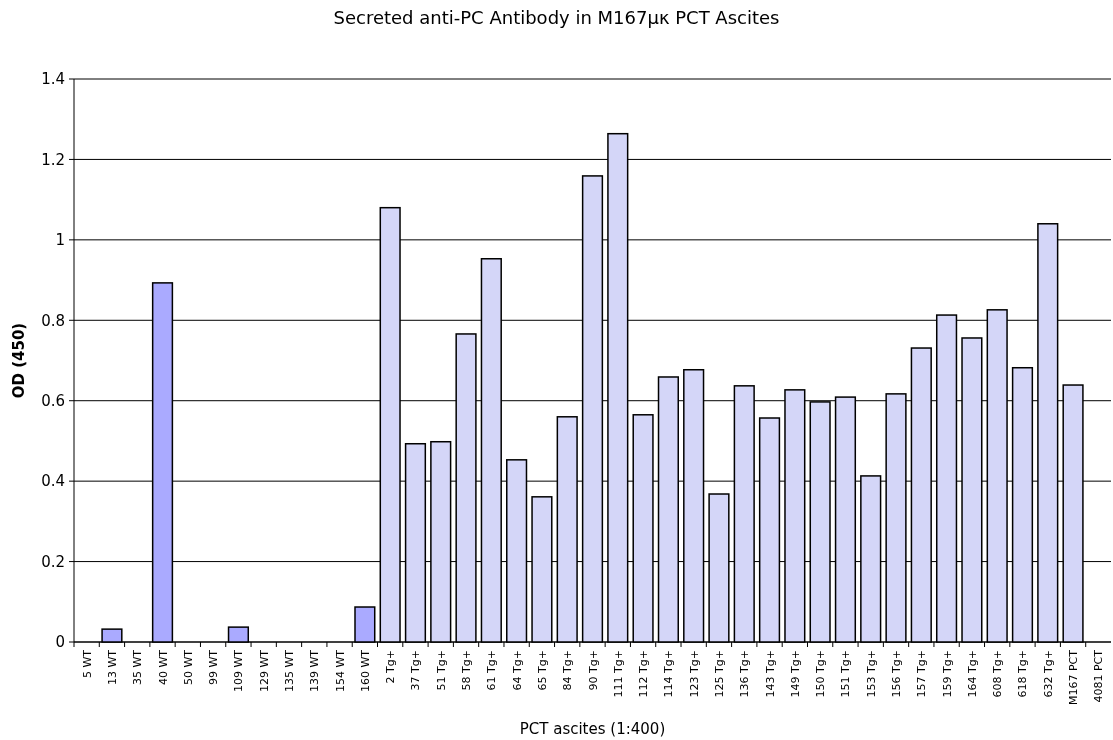 Image resolution: width=1113 pixels, height=740 pixels. Describe the element at coordinates (669, 674) in the screenshot. I see `x-tick-label: 114 Tg+` at that location.